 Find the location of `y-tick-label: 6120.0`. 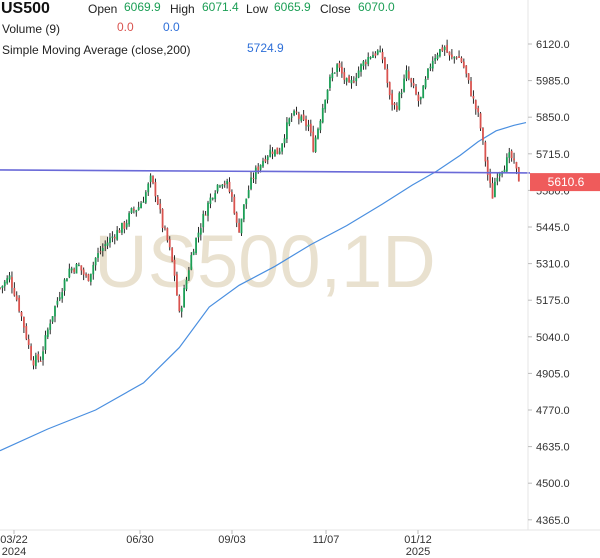

y-tick-label: 6120.0 is located at coordinates (553, 45).